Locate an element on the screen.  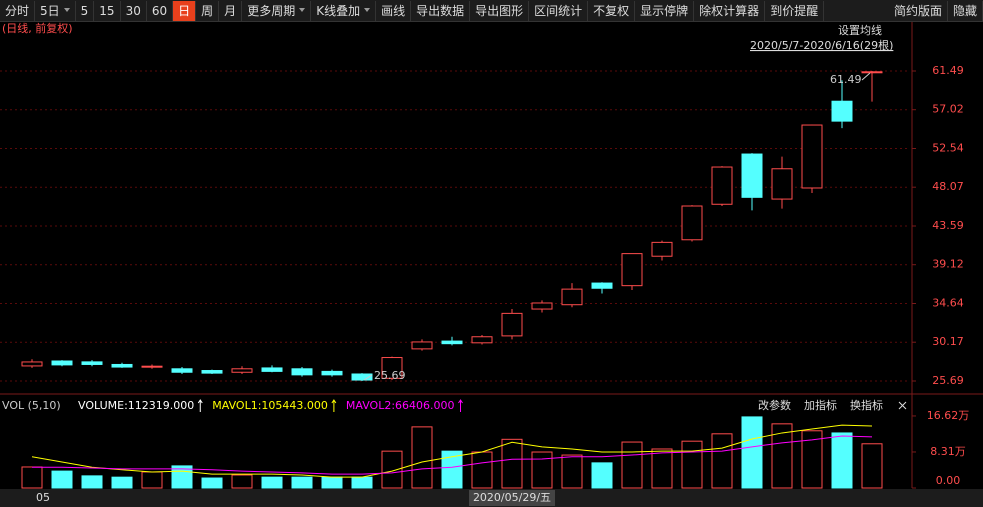
toolbar-button: 5日 is located at coordinates (55, 10).